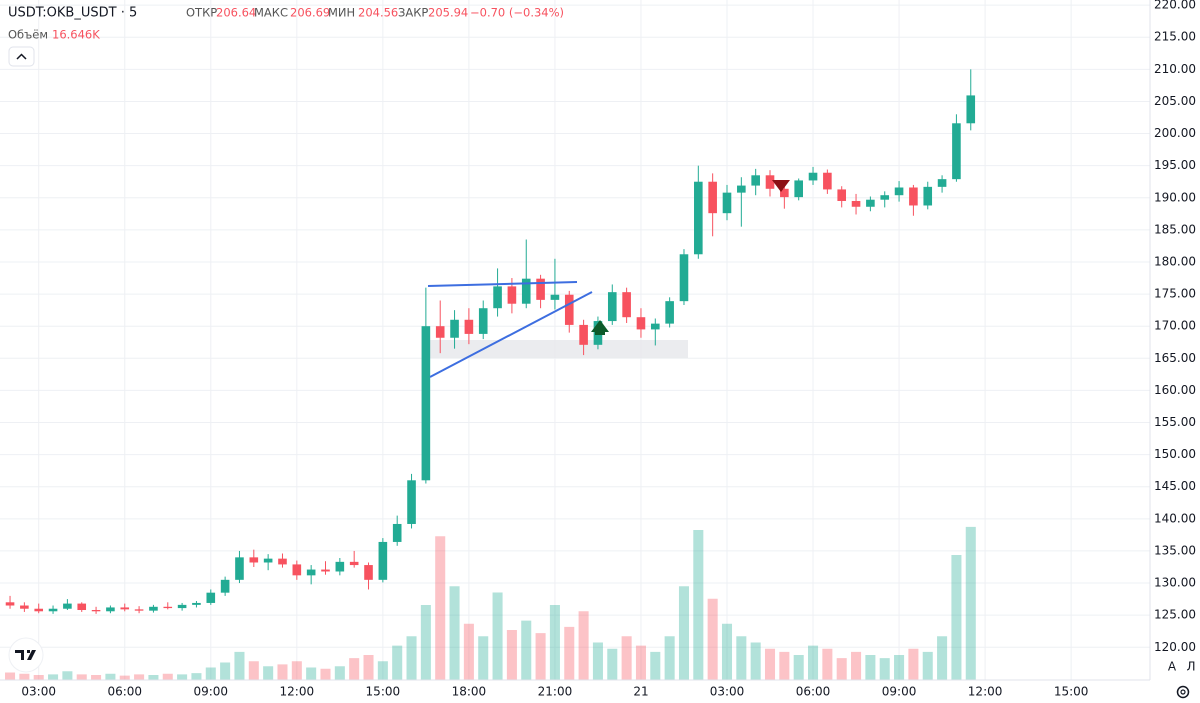 This screenshot has height=703, width=1200. I want to click on value: 205.94, so click(448, 13).